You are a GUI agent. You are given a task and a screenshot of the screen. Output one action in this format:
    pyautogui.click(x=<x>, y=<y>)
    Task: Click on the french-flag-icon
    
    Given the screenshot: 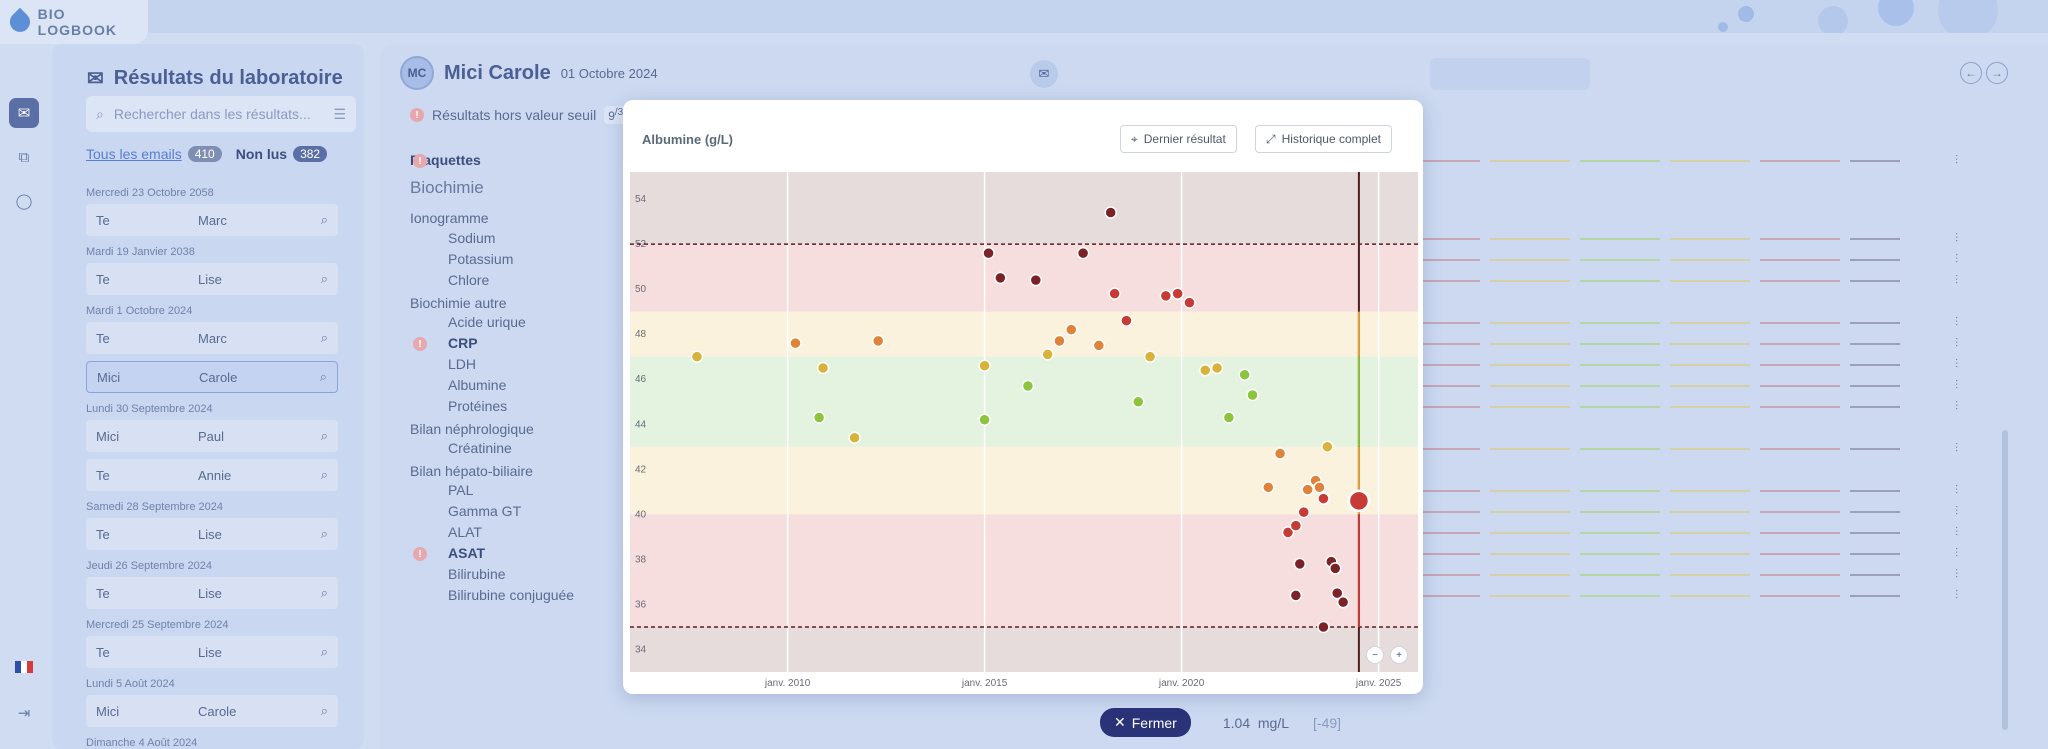 What is the action you would take?
    pyautogui.click(x=24, y=667)
    